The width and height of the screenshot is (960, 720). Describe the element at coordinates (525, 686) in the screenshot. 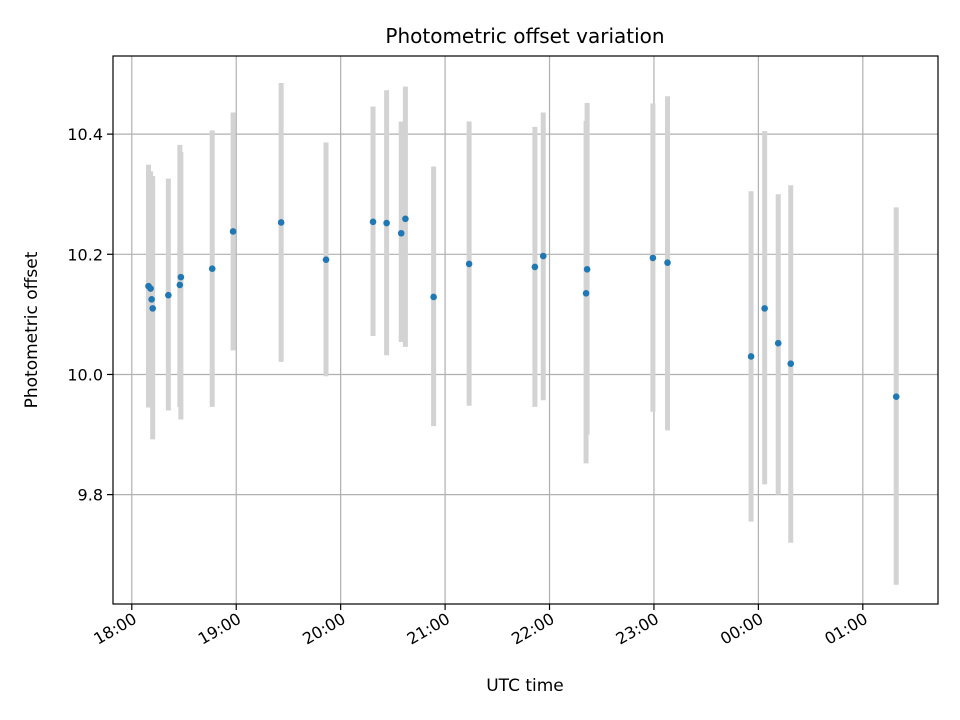

I see `x-axis-label: UTC time` at that location.